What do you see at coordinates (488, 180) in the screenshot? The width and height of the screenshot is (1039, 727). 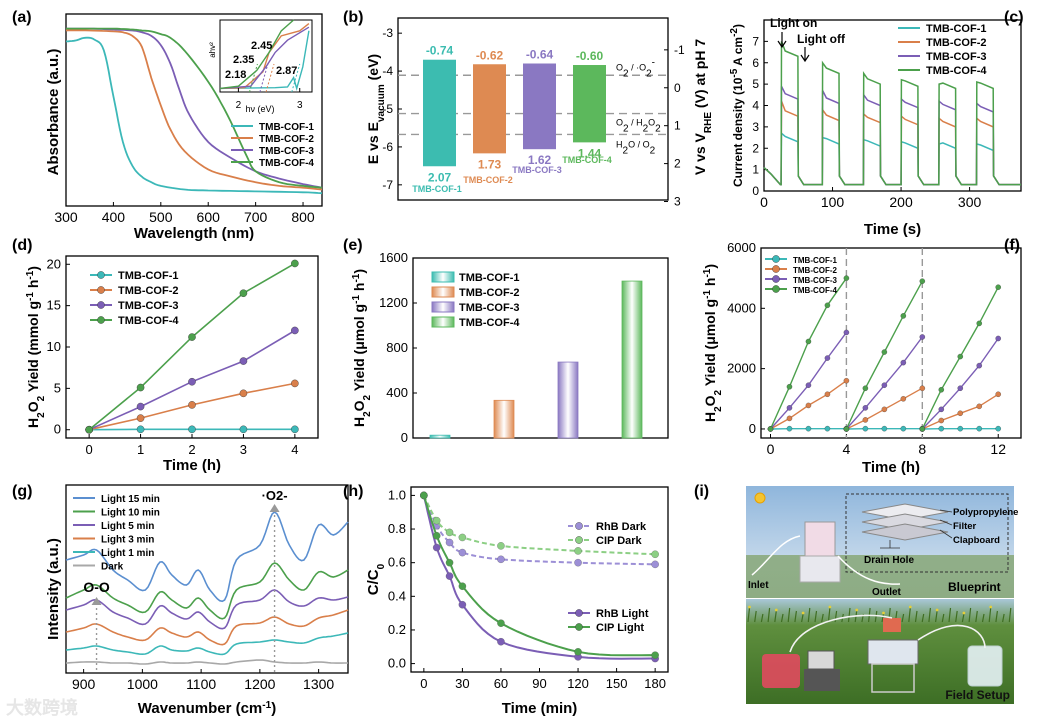 I see `category-label: TMB-COF-2` at bounding box center [488, 180].